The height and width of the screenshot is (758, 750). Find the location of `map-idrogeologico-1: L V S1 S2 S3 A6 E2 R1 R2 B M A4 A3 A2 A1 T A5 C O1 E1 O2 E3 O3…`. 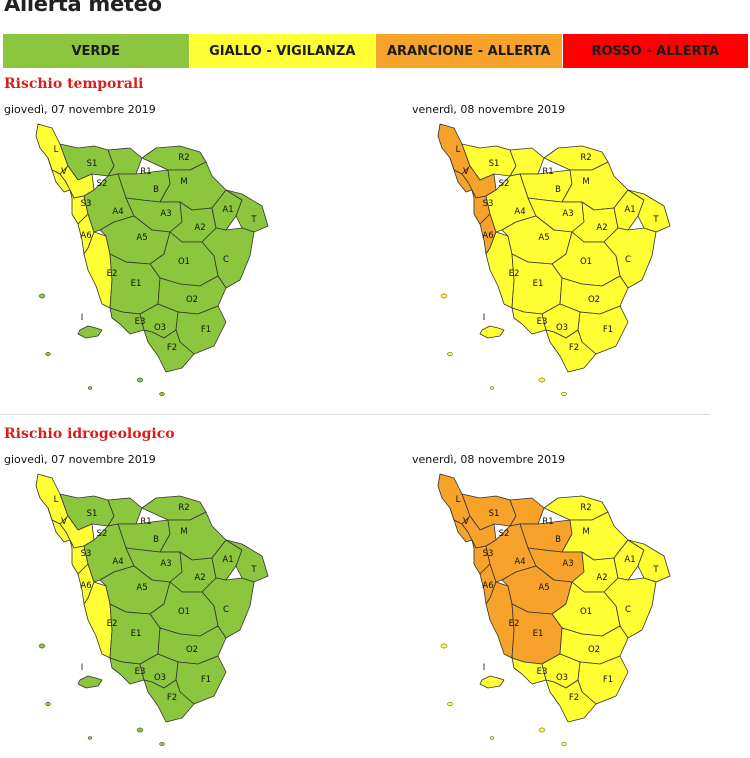

map-idrogeologico-1: L V S1 S2 S3 A6 E2 R1 R2 B M A4 A3 A2 A1 T A5 C O1 E1 O2 E3 O3… is located at coordinates (155, 613).